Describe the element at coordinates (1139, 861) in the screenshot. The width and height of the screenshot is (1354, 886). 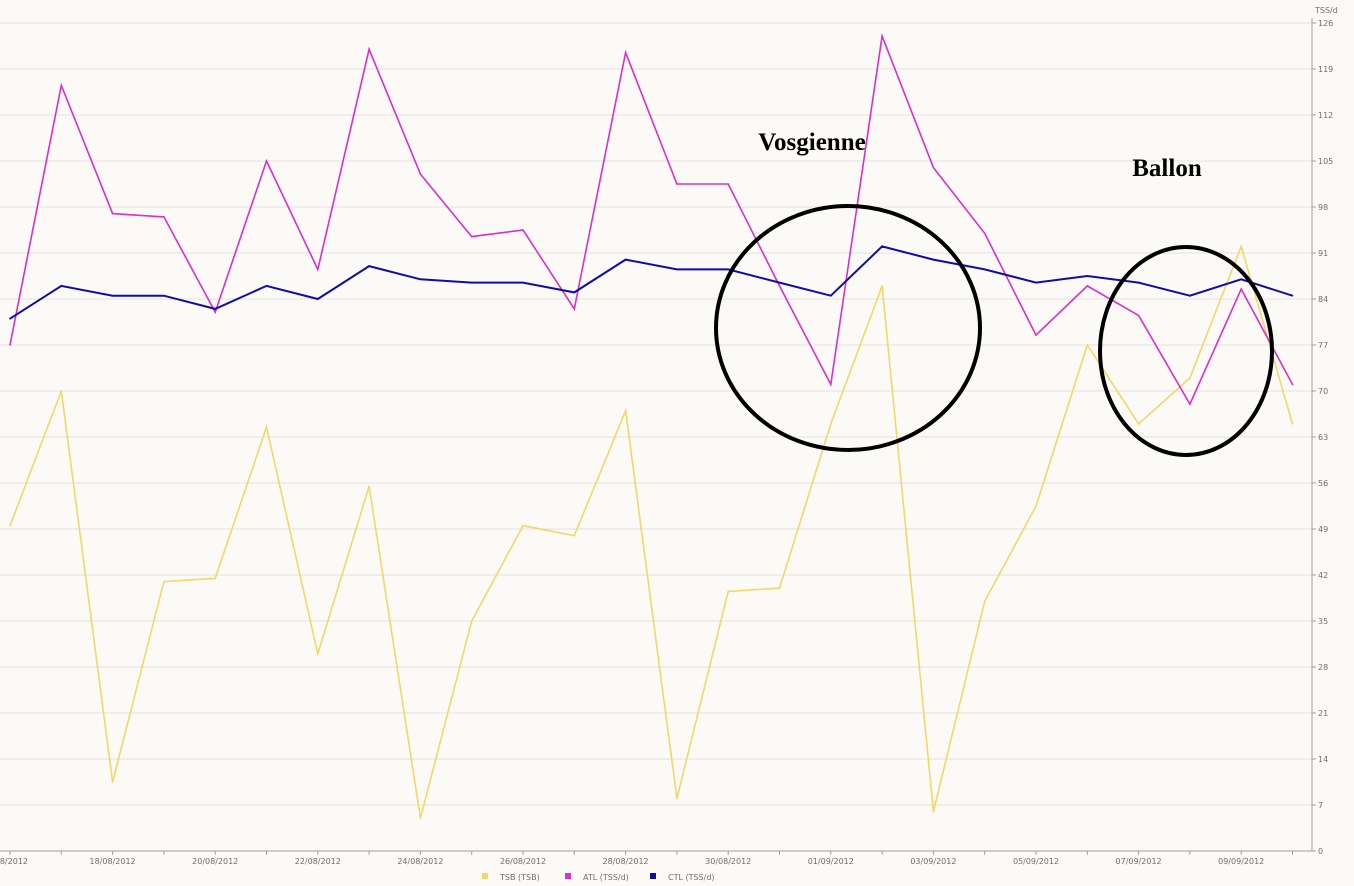
I see `x-tick-label: 07/09/2012` at that location.